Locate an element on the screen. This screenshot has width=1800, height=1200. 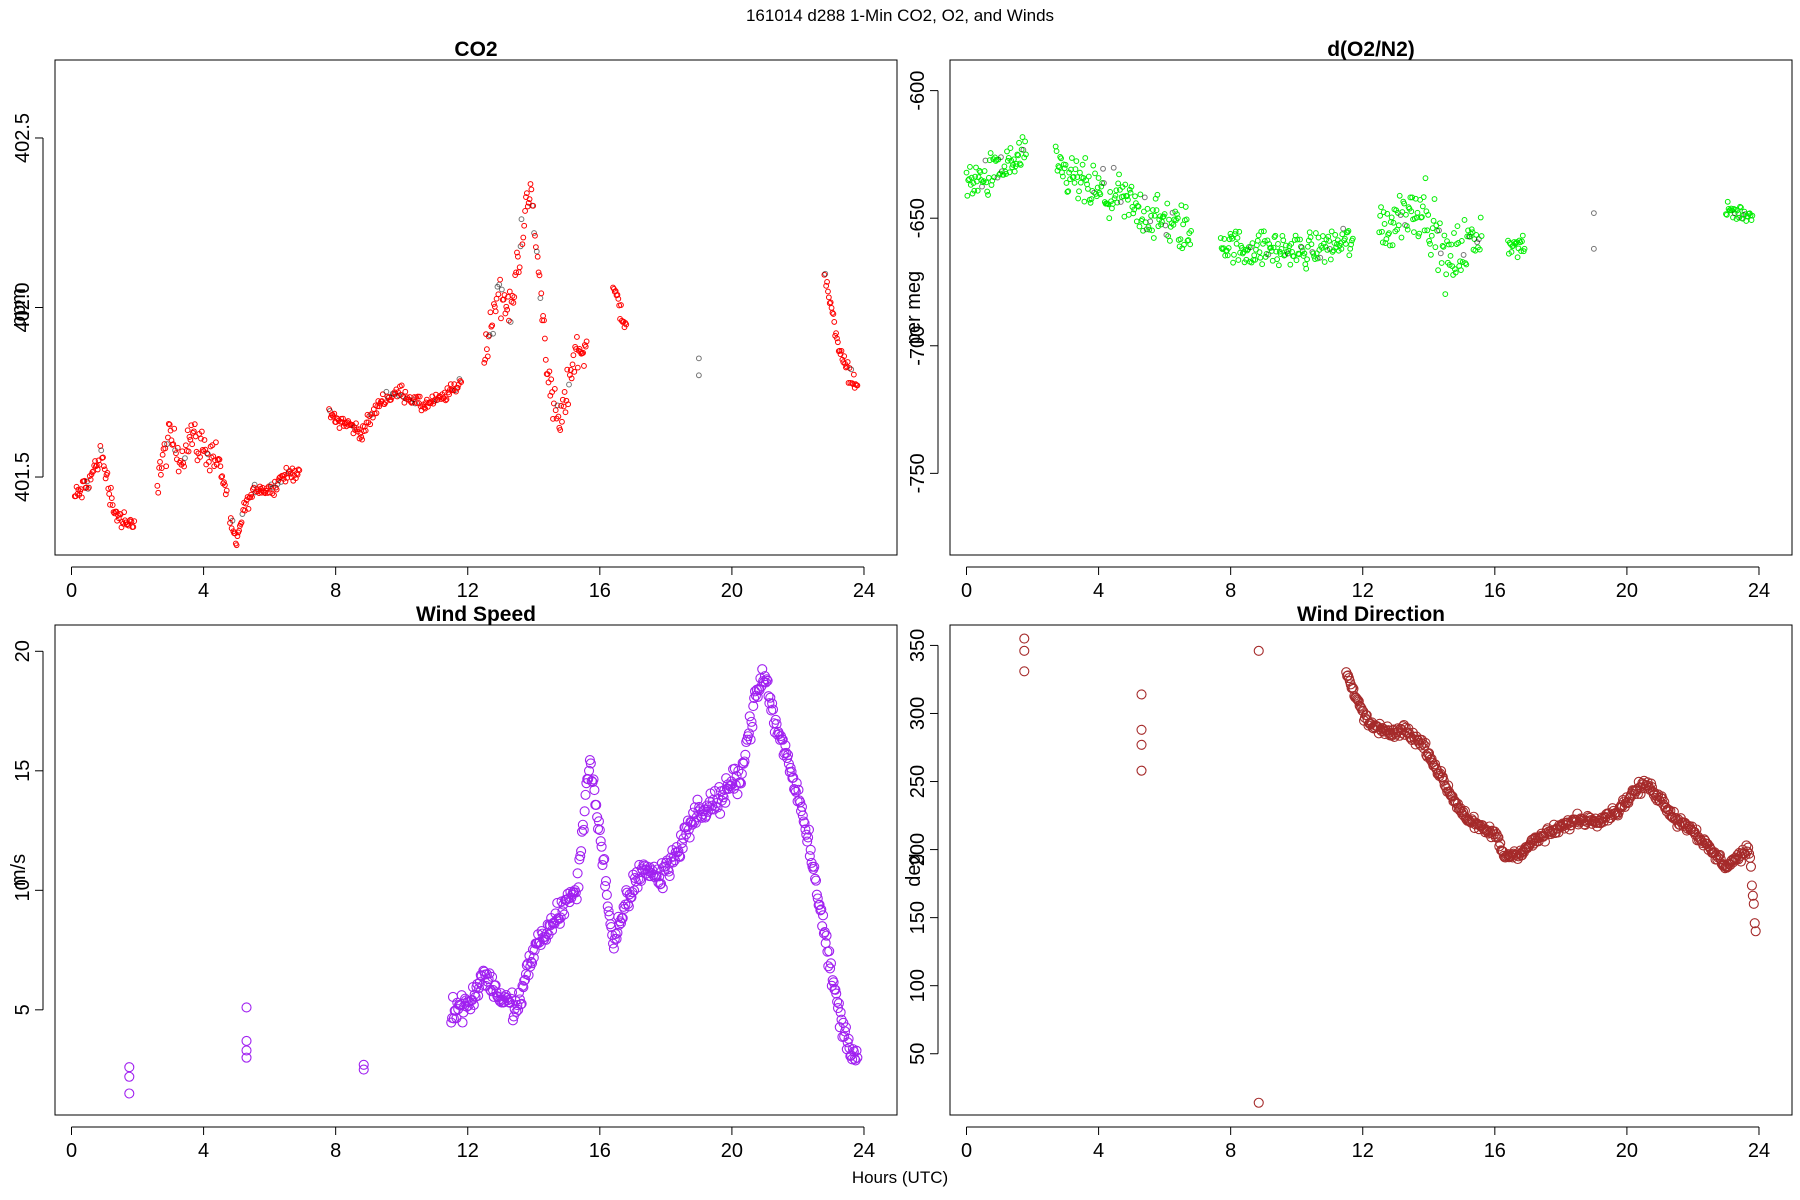
wind-speed-title: Wind Speed is located at coordinates (476, 614).